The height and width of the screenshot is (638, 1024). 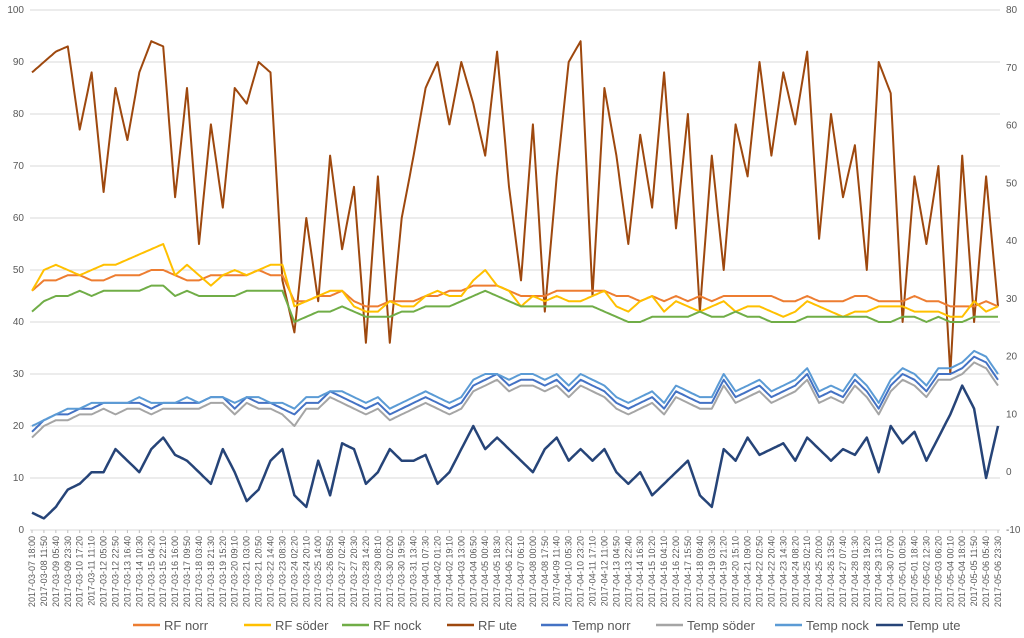 What do you see at coordinates (557, 571) in the screenshot?
I see `x-tick-label: 2017-04-09 11:40` at bounding box center [557, 571].